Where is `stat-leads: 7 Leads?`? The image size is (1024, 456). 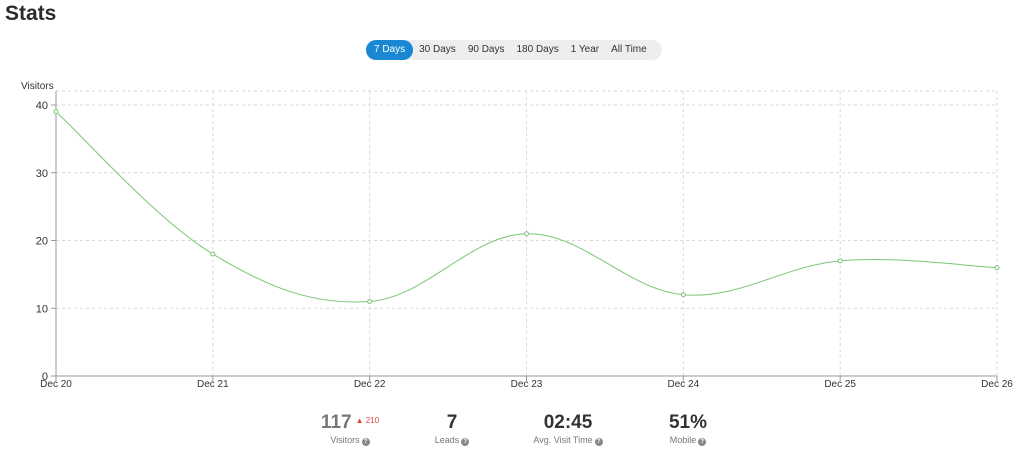 stat-leads: 7 Leads? is located at coordinates (452, 429).